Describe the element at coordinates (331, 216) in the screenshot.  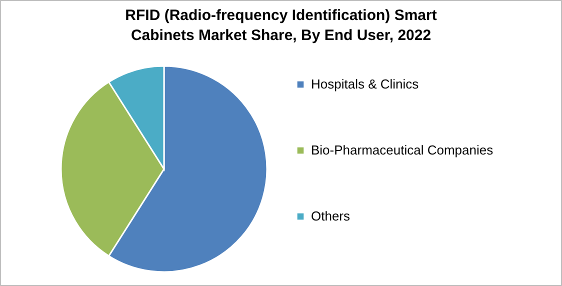
I see `legend-label: Others` at that location.